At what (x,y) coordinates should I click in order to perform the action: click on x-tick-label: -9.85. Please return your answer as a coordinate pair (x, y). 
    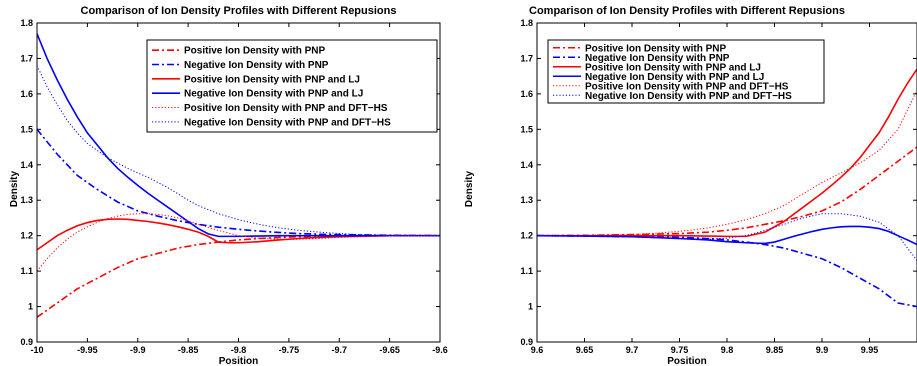
    Looking at the image, I should click on (188, 350).